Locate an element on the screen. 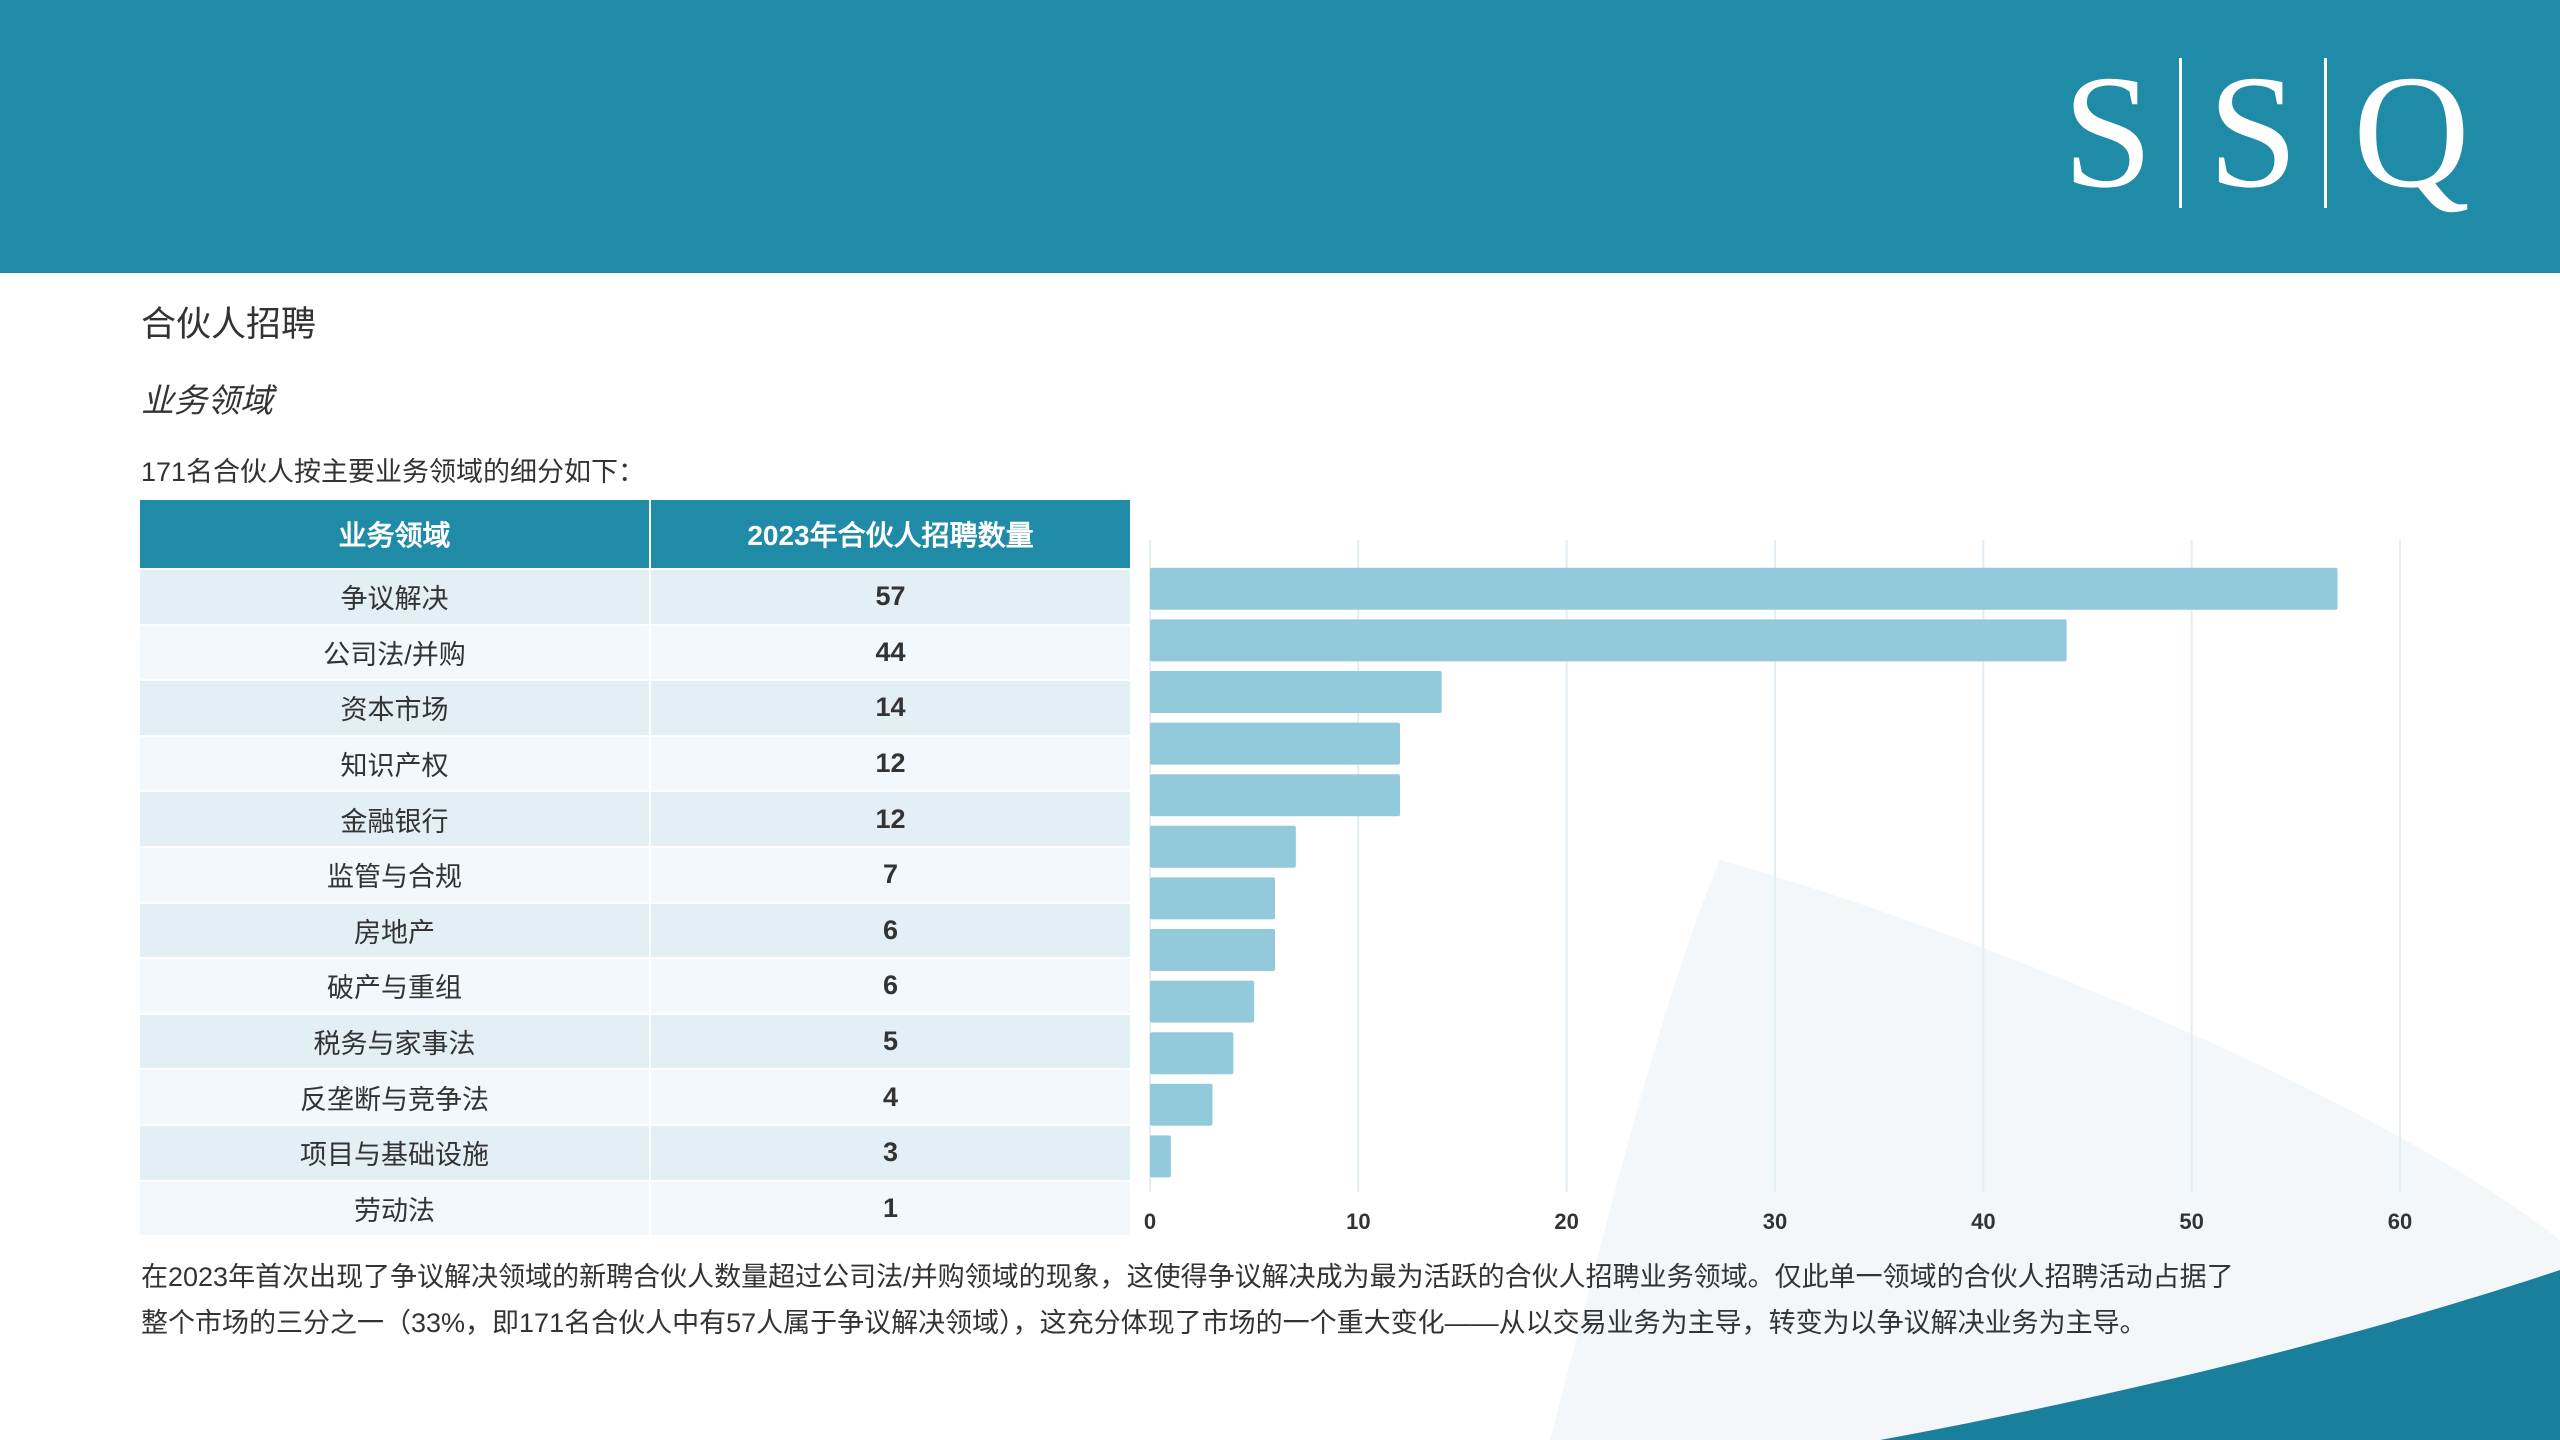 The width and height of the screenshot is (2560, 1440). table-row: 监管与合规 7 is located at coordinates (635, 874).